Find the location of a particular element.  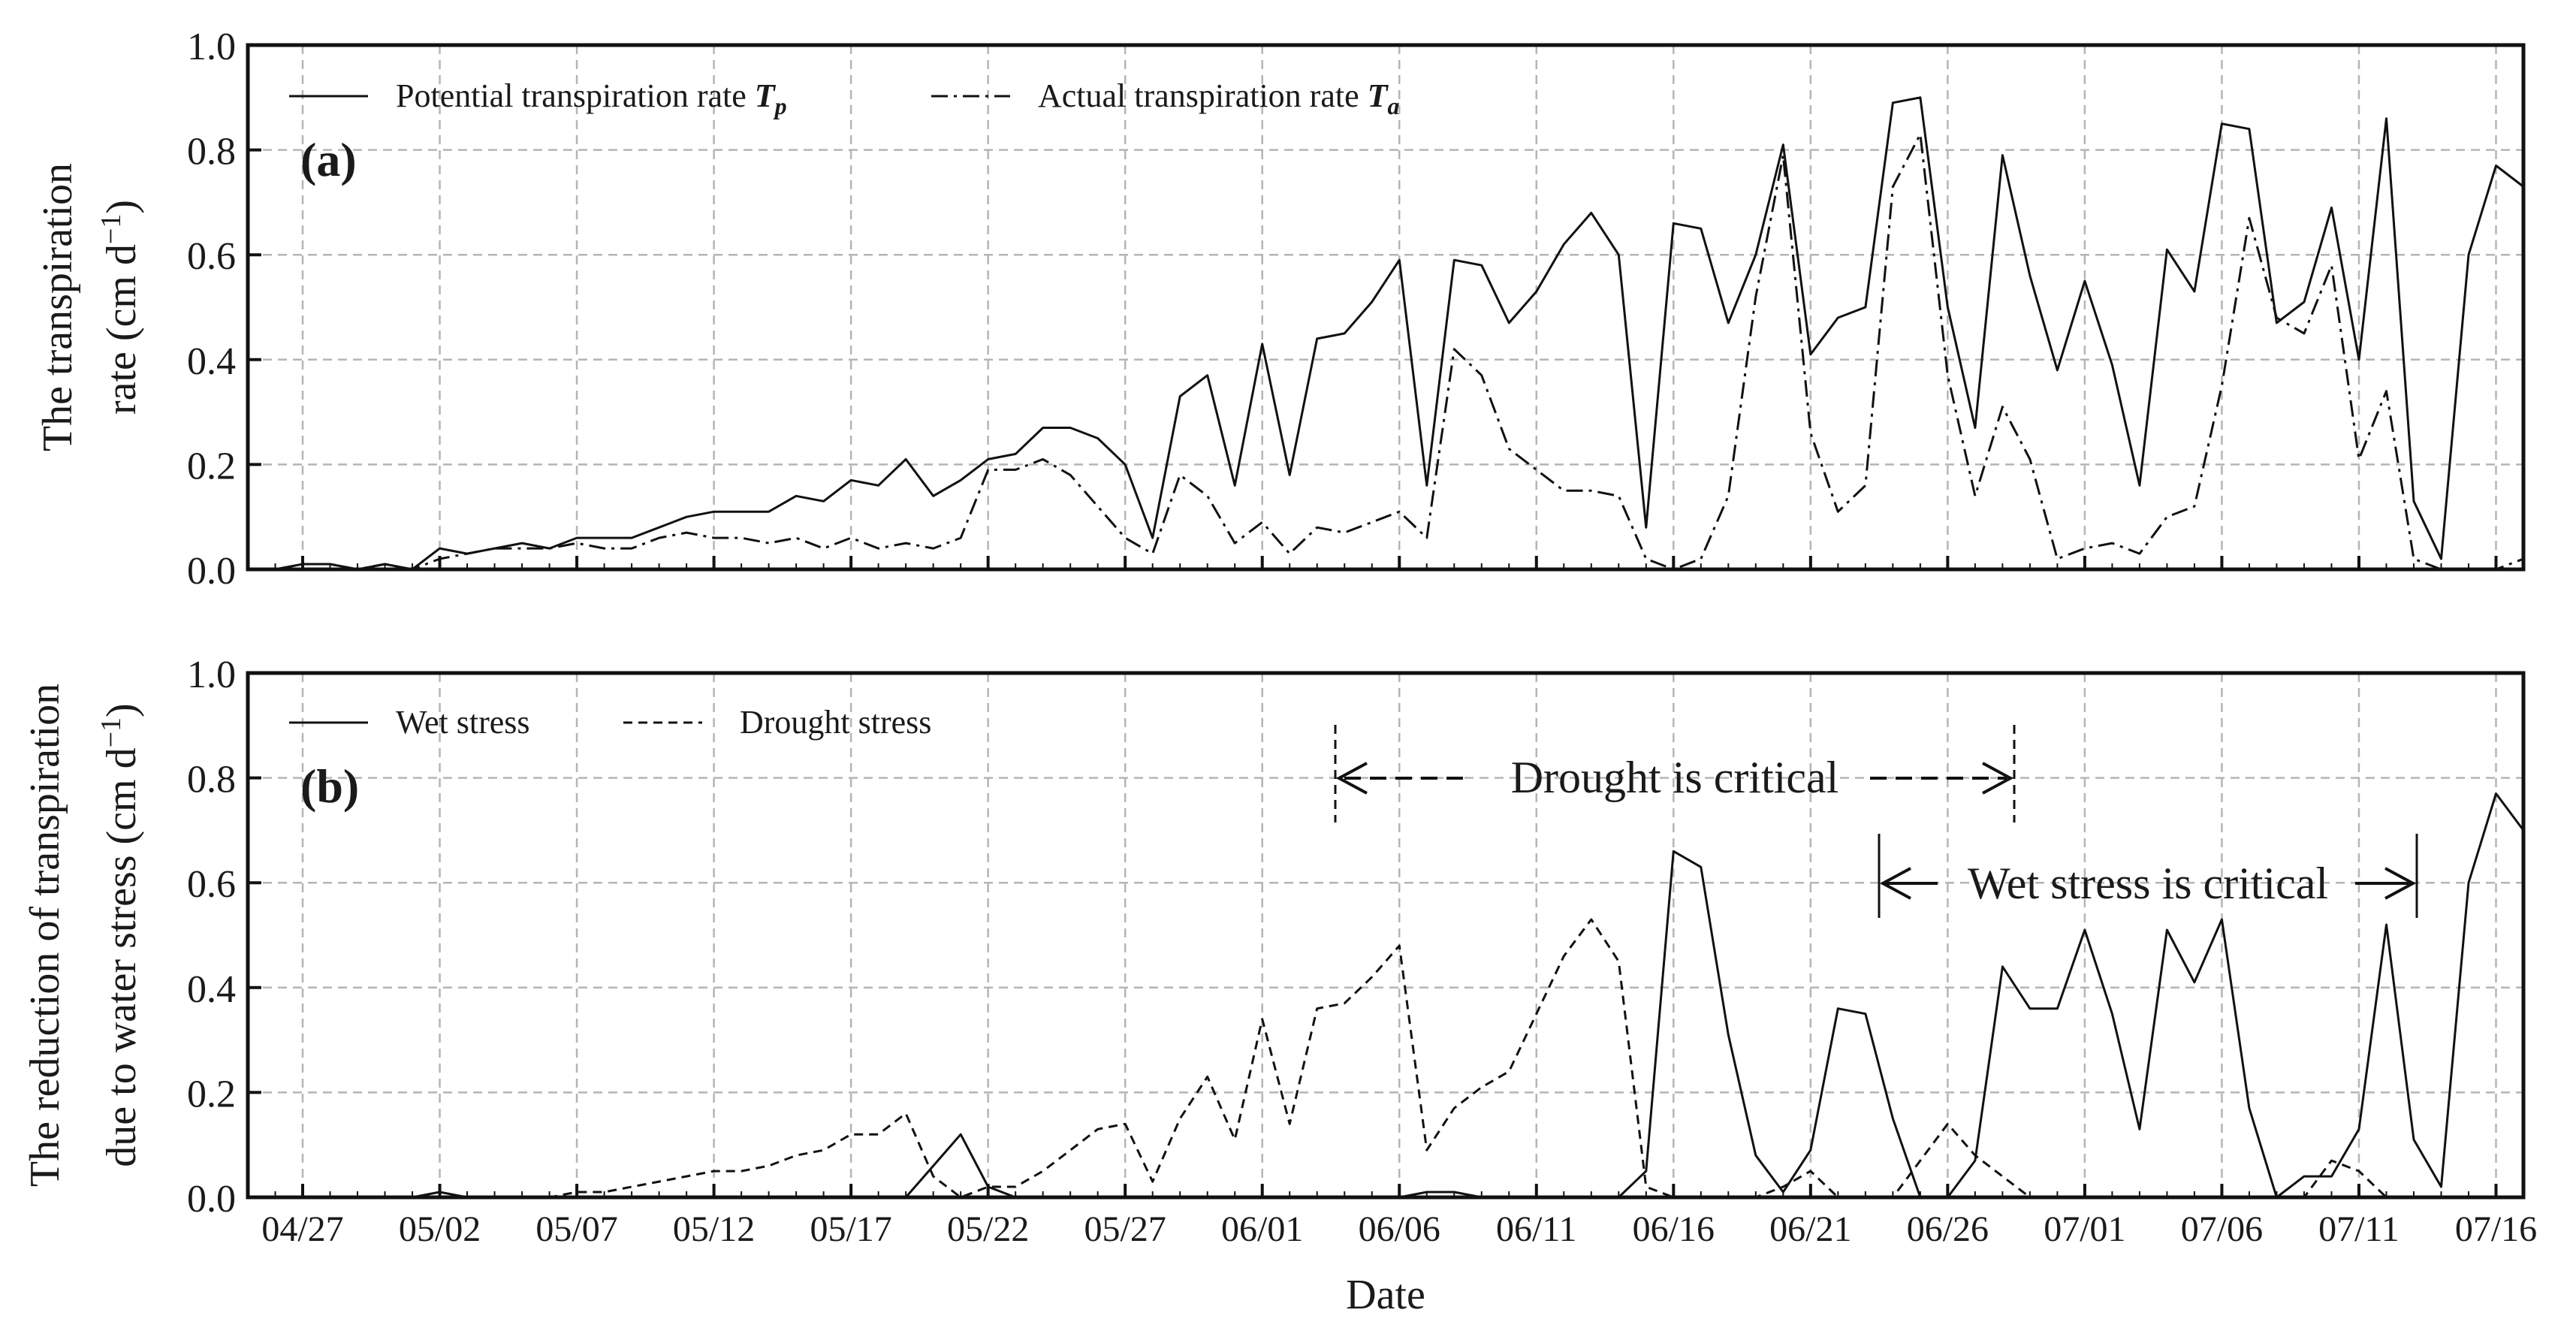

xtick-label: 07/06 is located at coordinates (2222, 1229).